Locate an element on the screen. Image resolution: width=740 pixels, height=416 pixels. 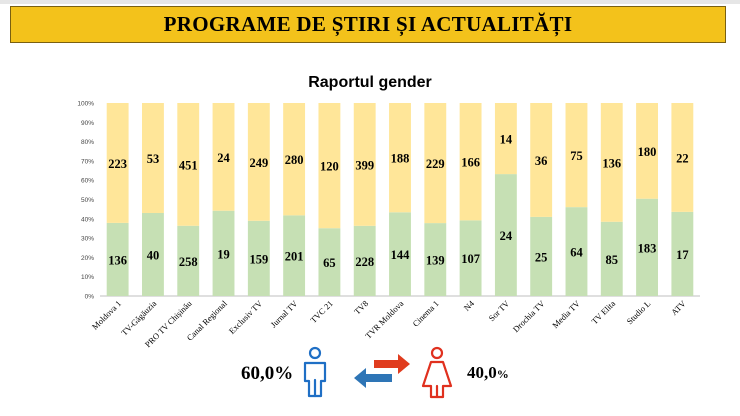
y-tick-label: 50% is located at coordinates (87, 200).